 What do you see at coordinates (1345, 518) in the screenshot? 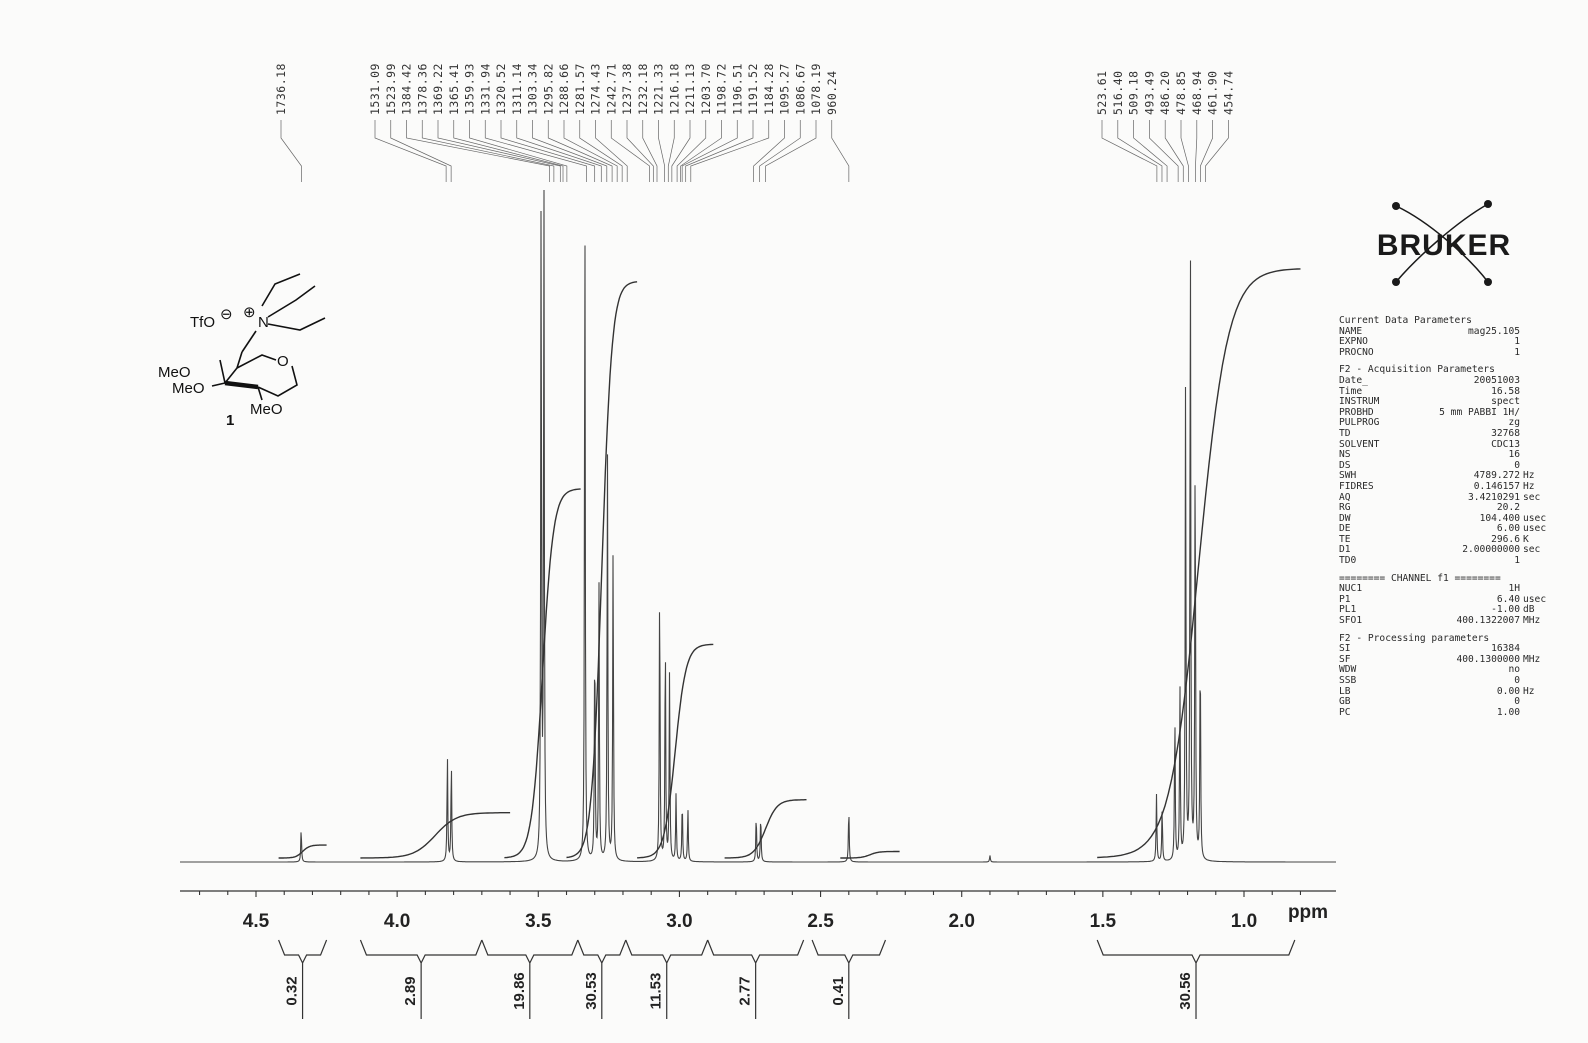
I see `param-name: DW` at bounding box center [1345, 518].